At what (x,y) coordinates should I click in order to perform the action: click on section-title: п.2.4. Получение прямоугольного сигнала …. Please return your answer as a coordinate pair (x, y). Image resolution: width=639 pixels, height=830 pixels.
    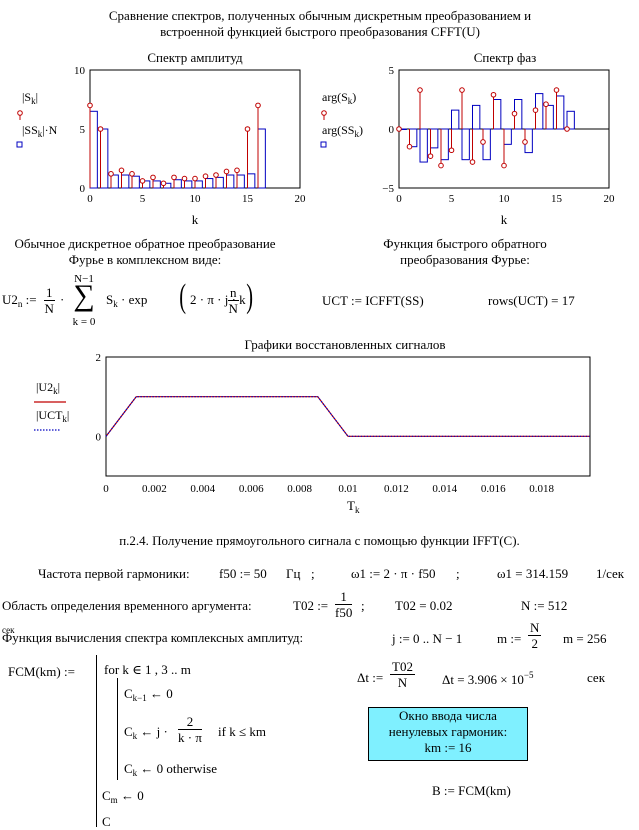
    Looking at the image, I should click on (319, 540).